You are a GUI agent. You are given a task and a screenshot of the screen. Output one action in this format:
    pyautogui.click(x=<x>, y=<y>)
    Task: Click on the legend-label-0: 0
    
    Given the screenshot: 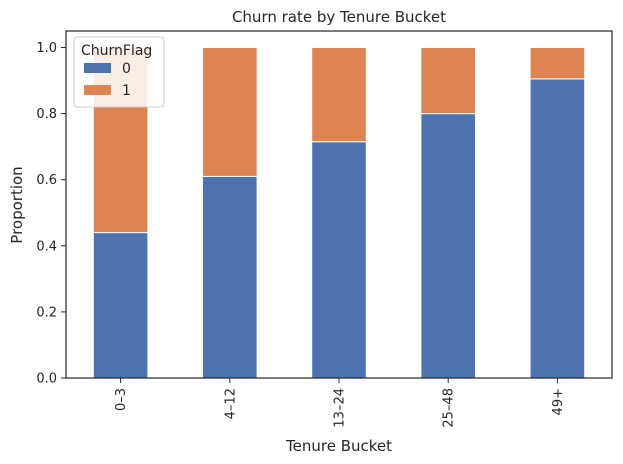 What is the action you would take?
    pyautogui.click(x=126, y=69)
    